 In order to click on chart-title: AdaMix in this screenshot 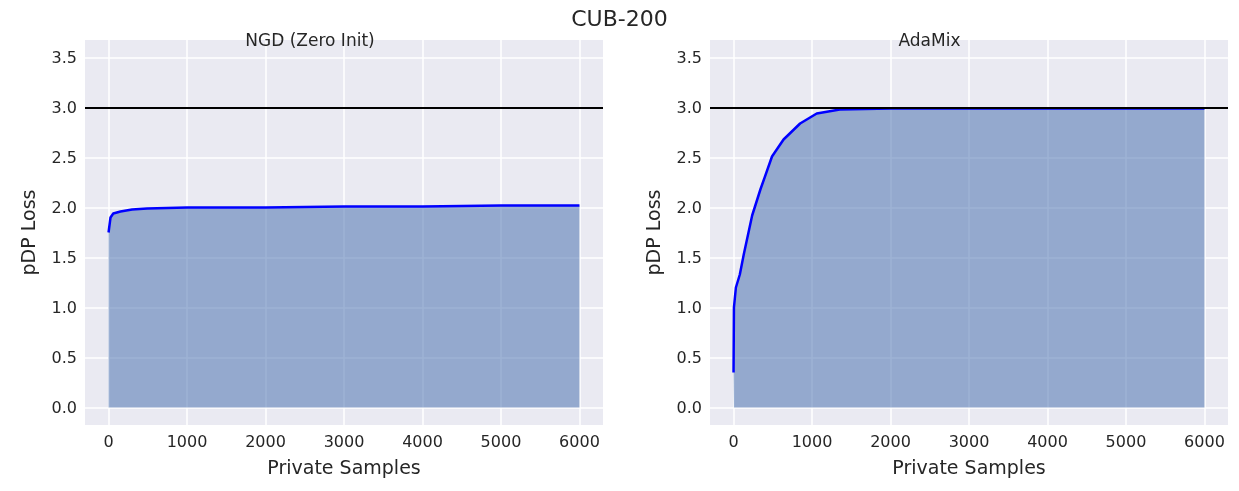, I will do `click(929, 39)`.